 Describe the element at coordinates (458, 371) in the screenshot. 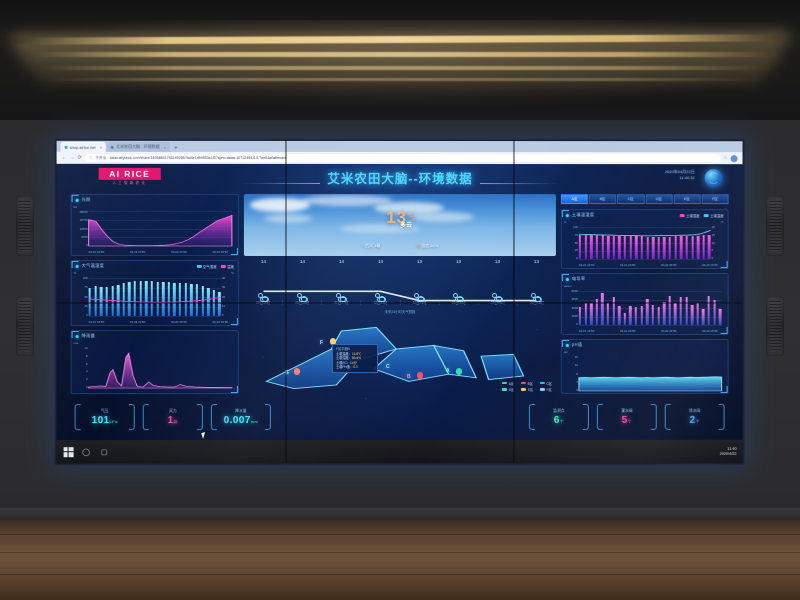

I see `sensor-pin-A` at that location.